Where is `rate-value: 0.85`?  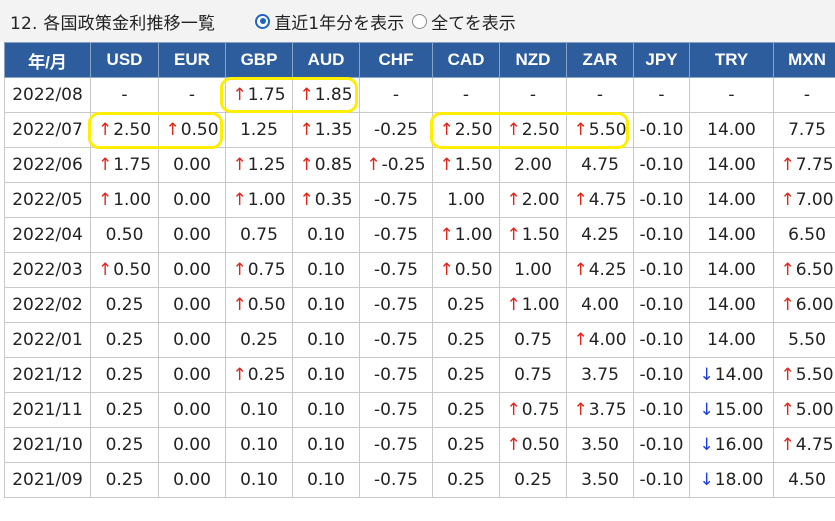 rate-value: 0.85 is located at coordinates (333, 165).